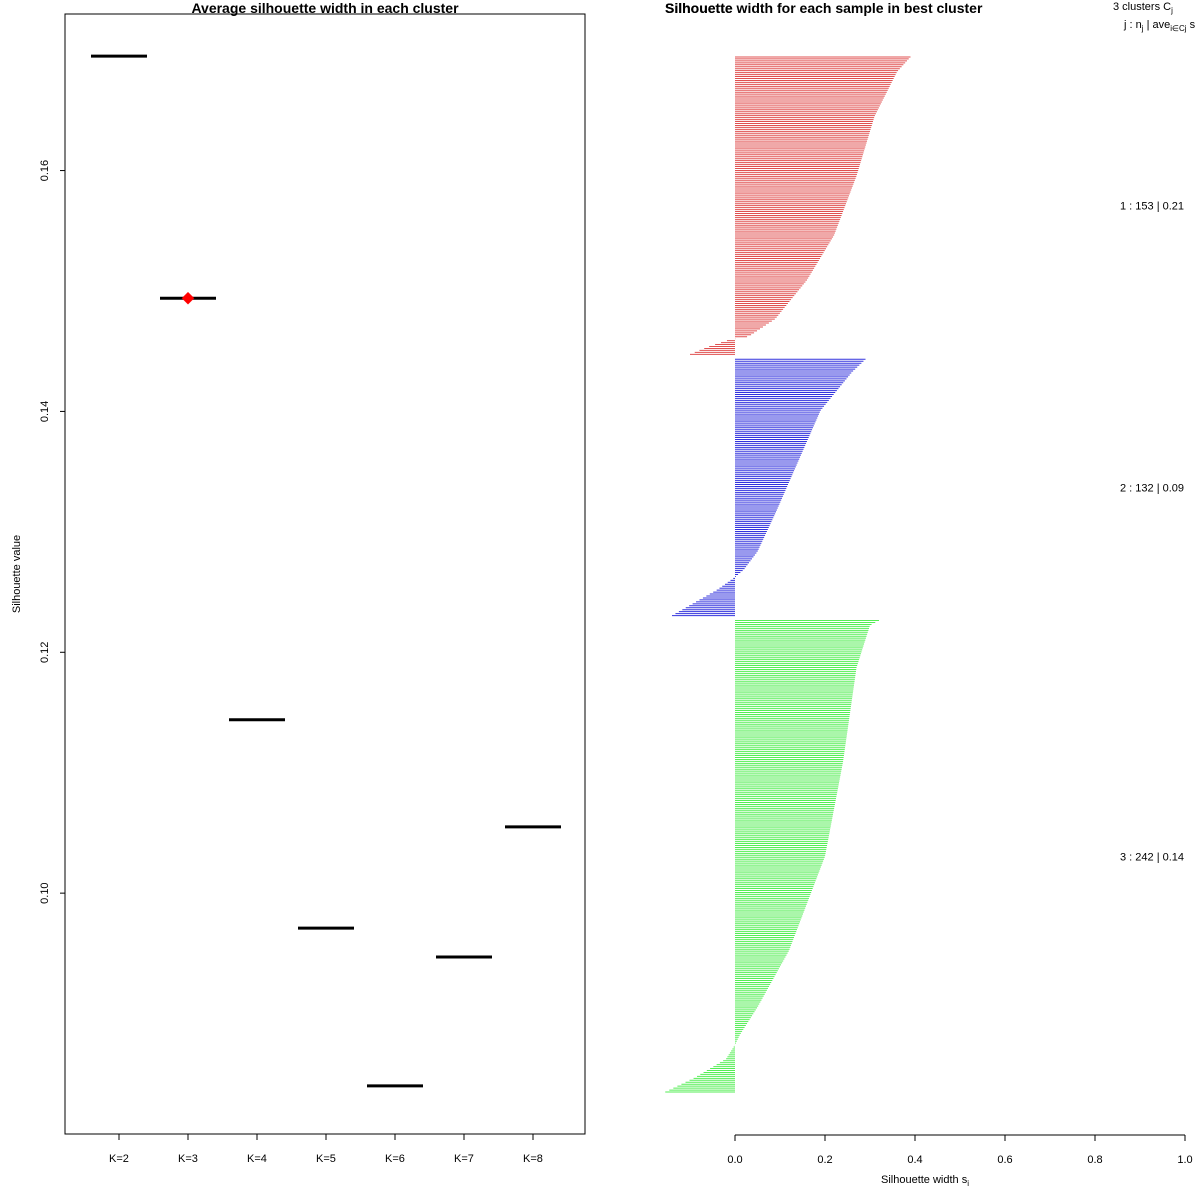 This screenshot has height=1200, width=1200. Describe the element at coordinates (395, 1159) in the screenshot. I see `left-x-tick-label: K=6` at that location.